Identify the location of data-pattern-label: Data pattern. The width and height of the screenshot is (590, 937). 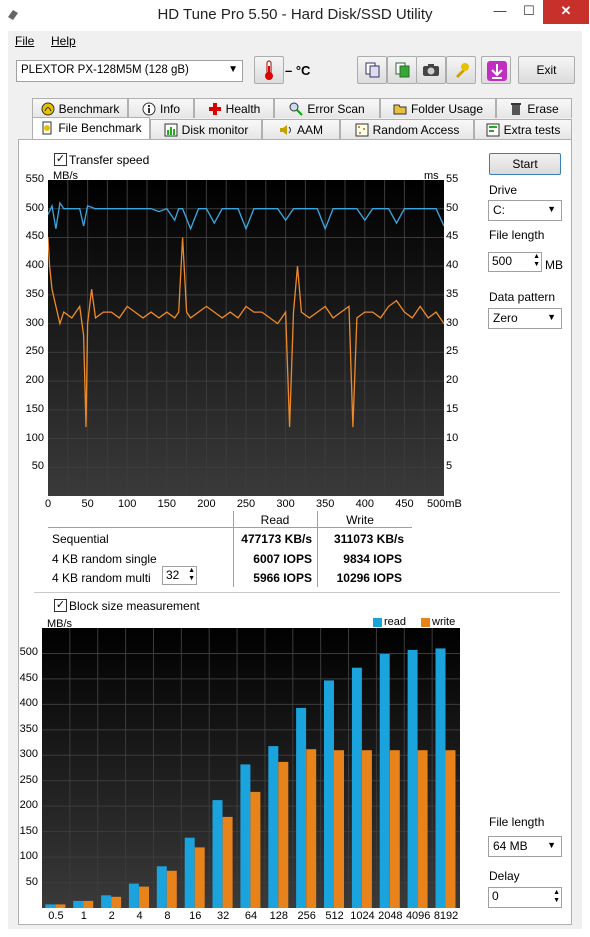
(522, 297).